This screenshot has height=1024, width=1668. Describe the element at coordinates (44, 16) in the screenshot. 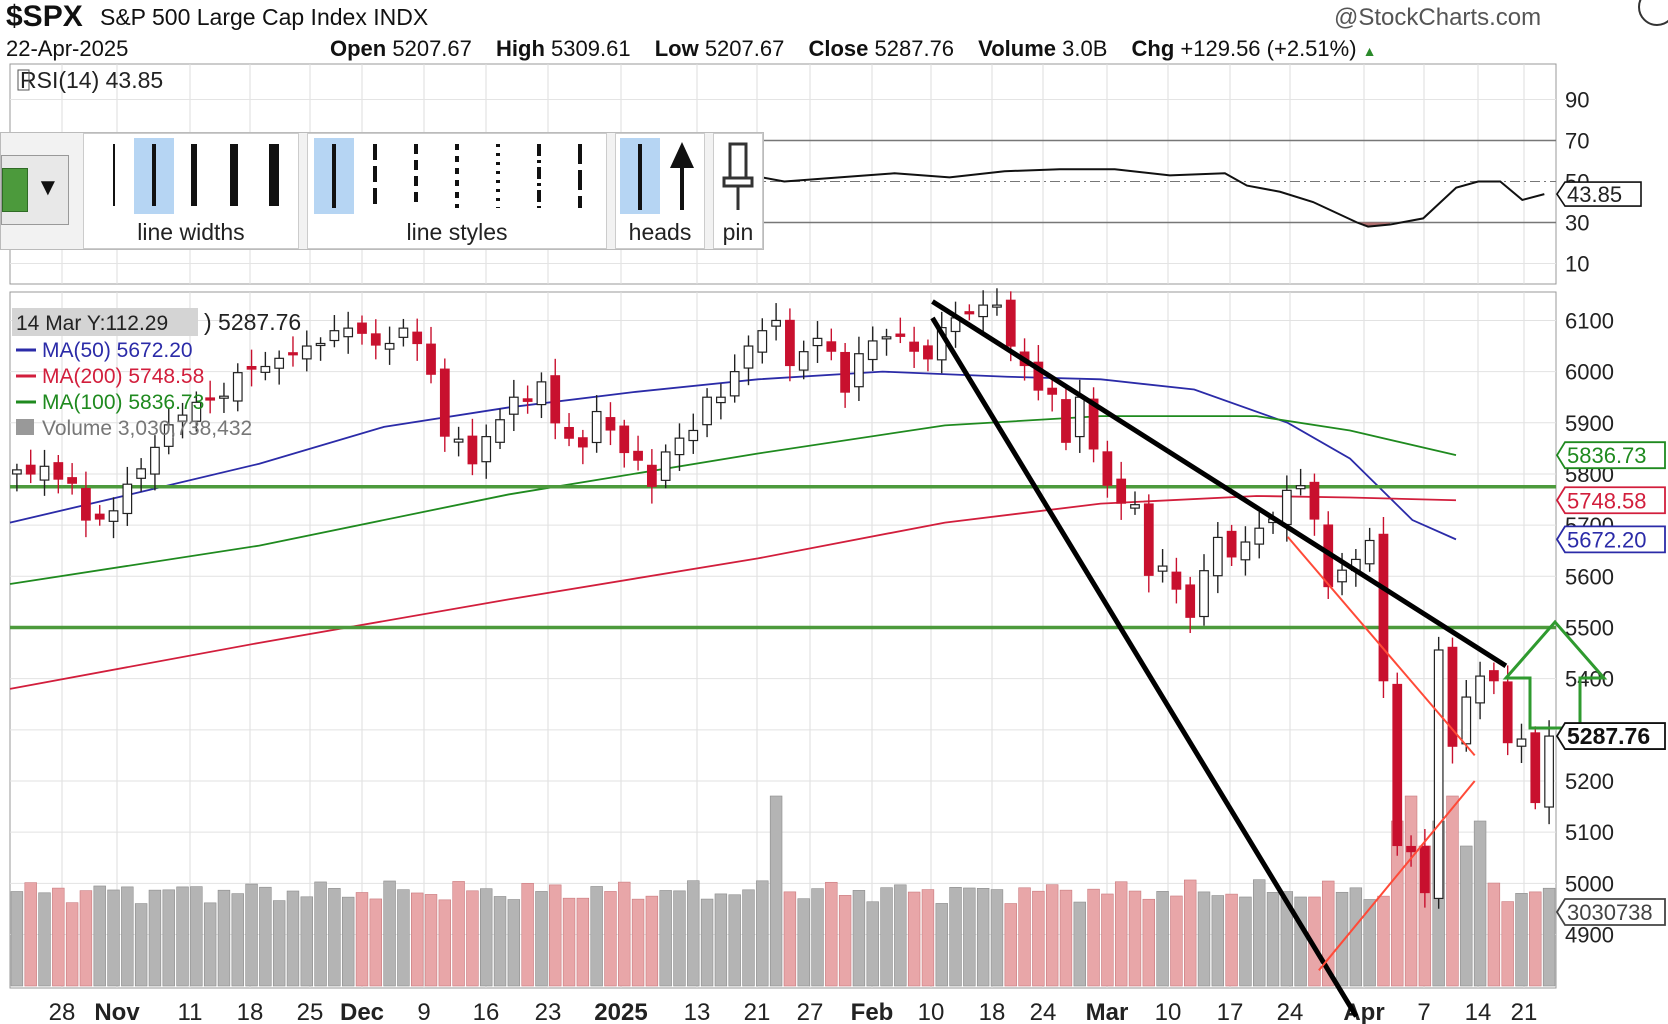

I see `symbol-title: $SPX` at that location.